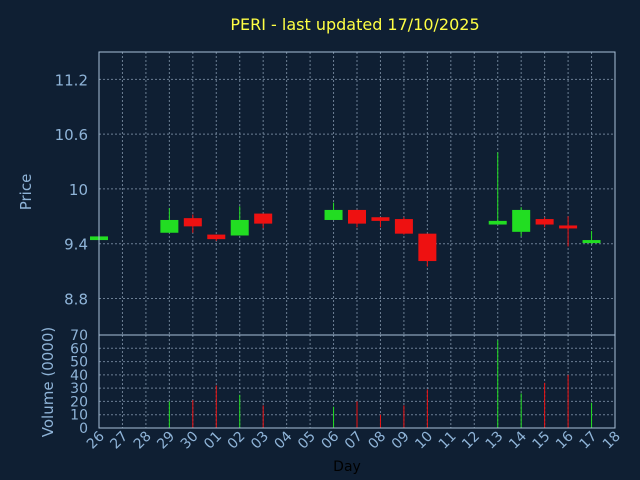 This screenshot has height=480, width=640. Describe the element at coordinates (79, 402) in the screenshot. I see `volume-y-tick-label: 20` at that location.